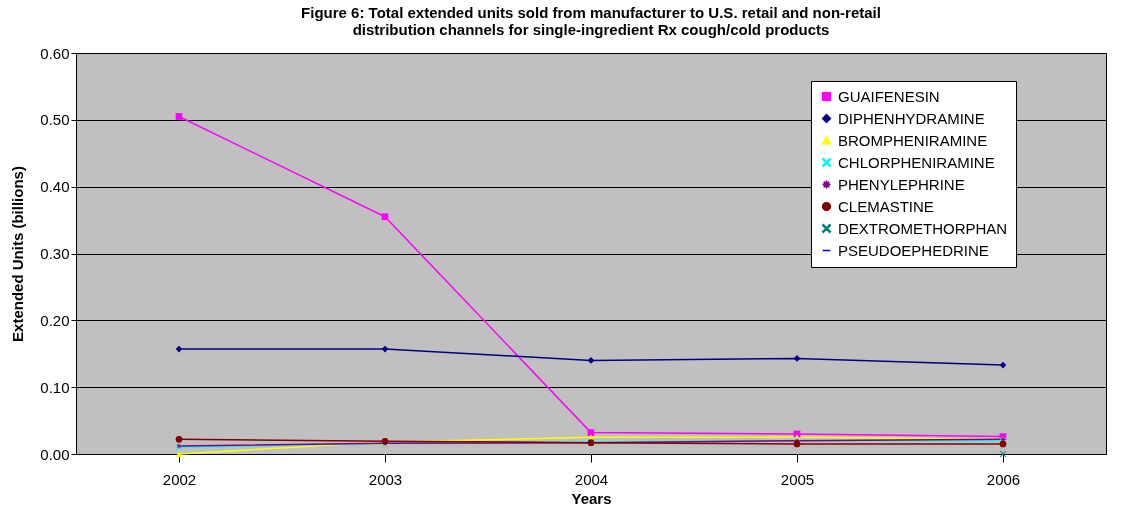 The height and width of the screenshot is (510, 1128). Describe the element at coordinates (385, 479) in the screenshot. I see `x-tick-label: 2003` at that location.